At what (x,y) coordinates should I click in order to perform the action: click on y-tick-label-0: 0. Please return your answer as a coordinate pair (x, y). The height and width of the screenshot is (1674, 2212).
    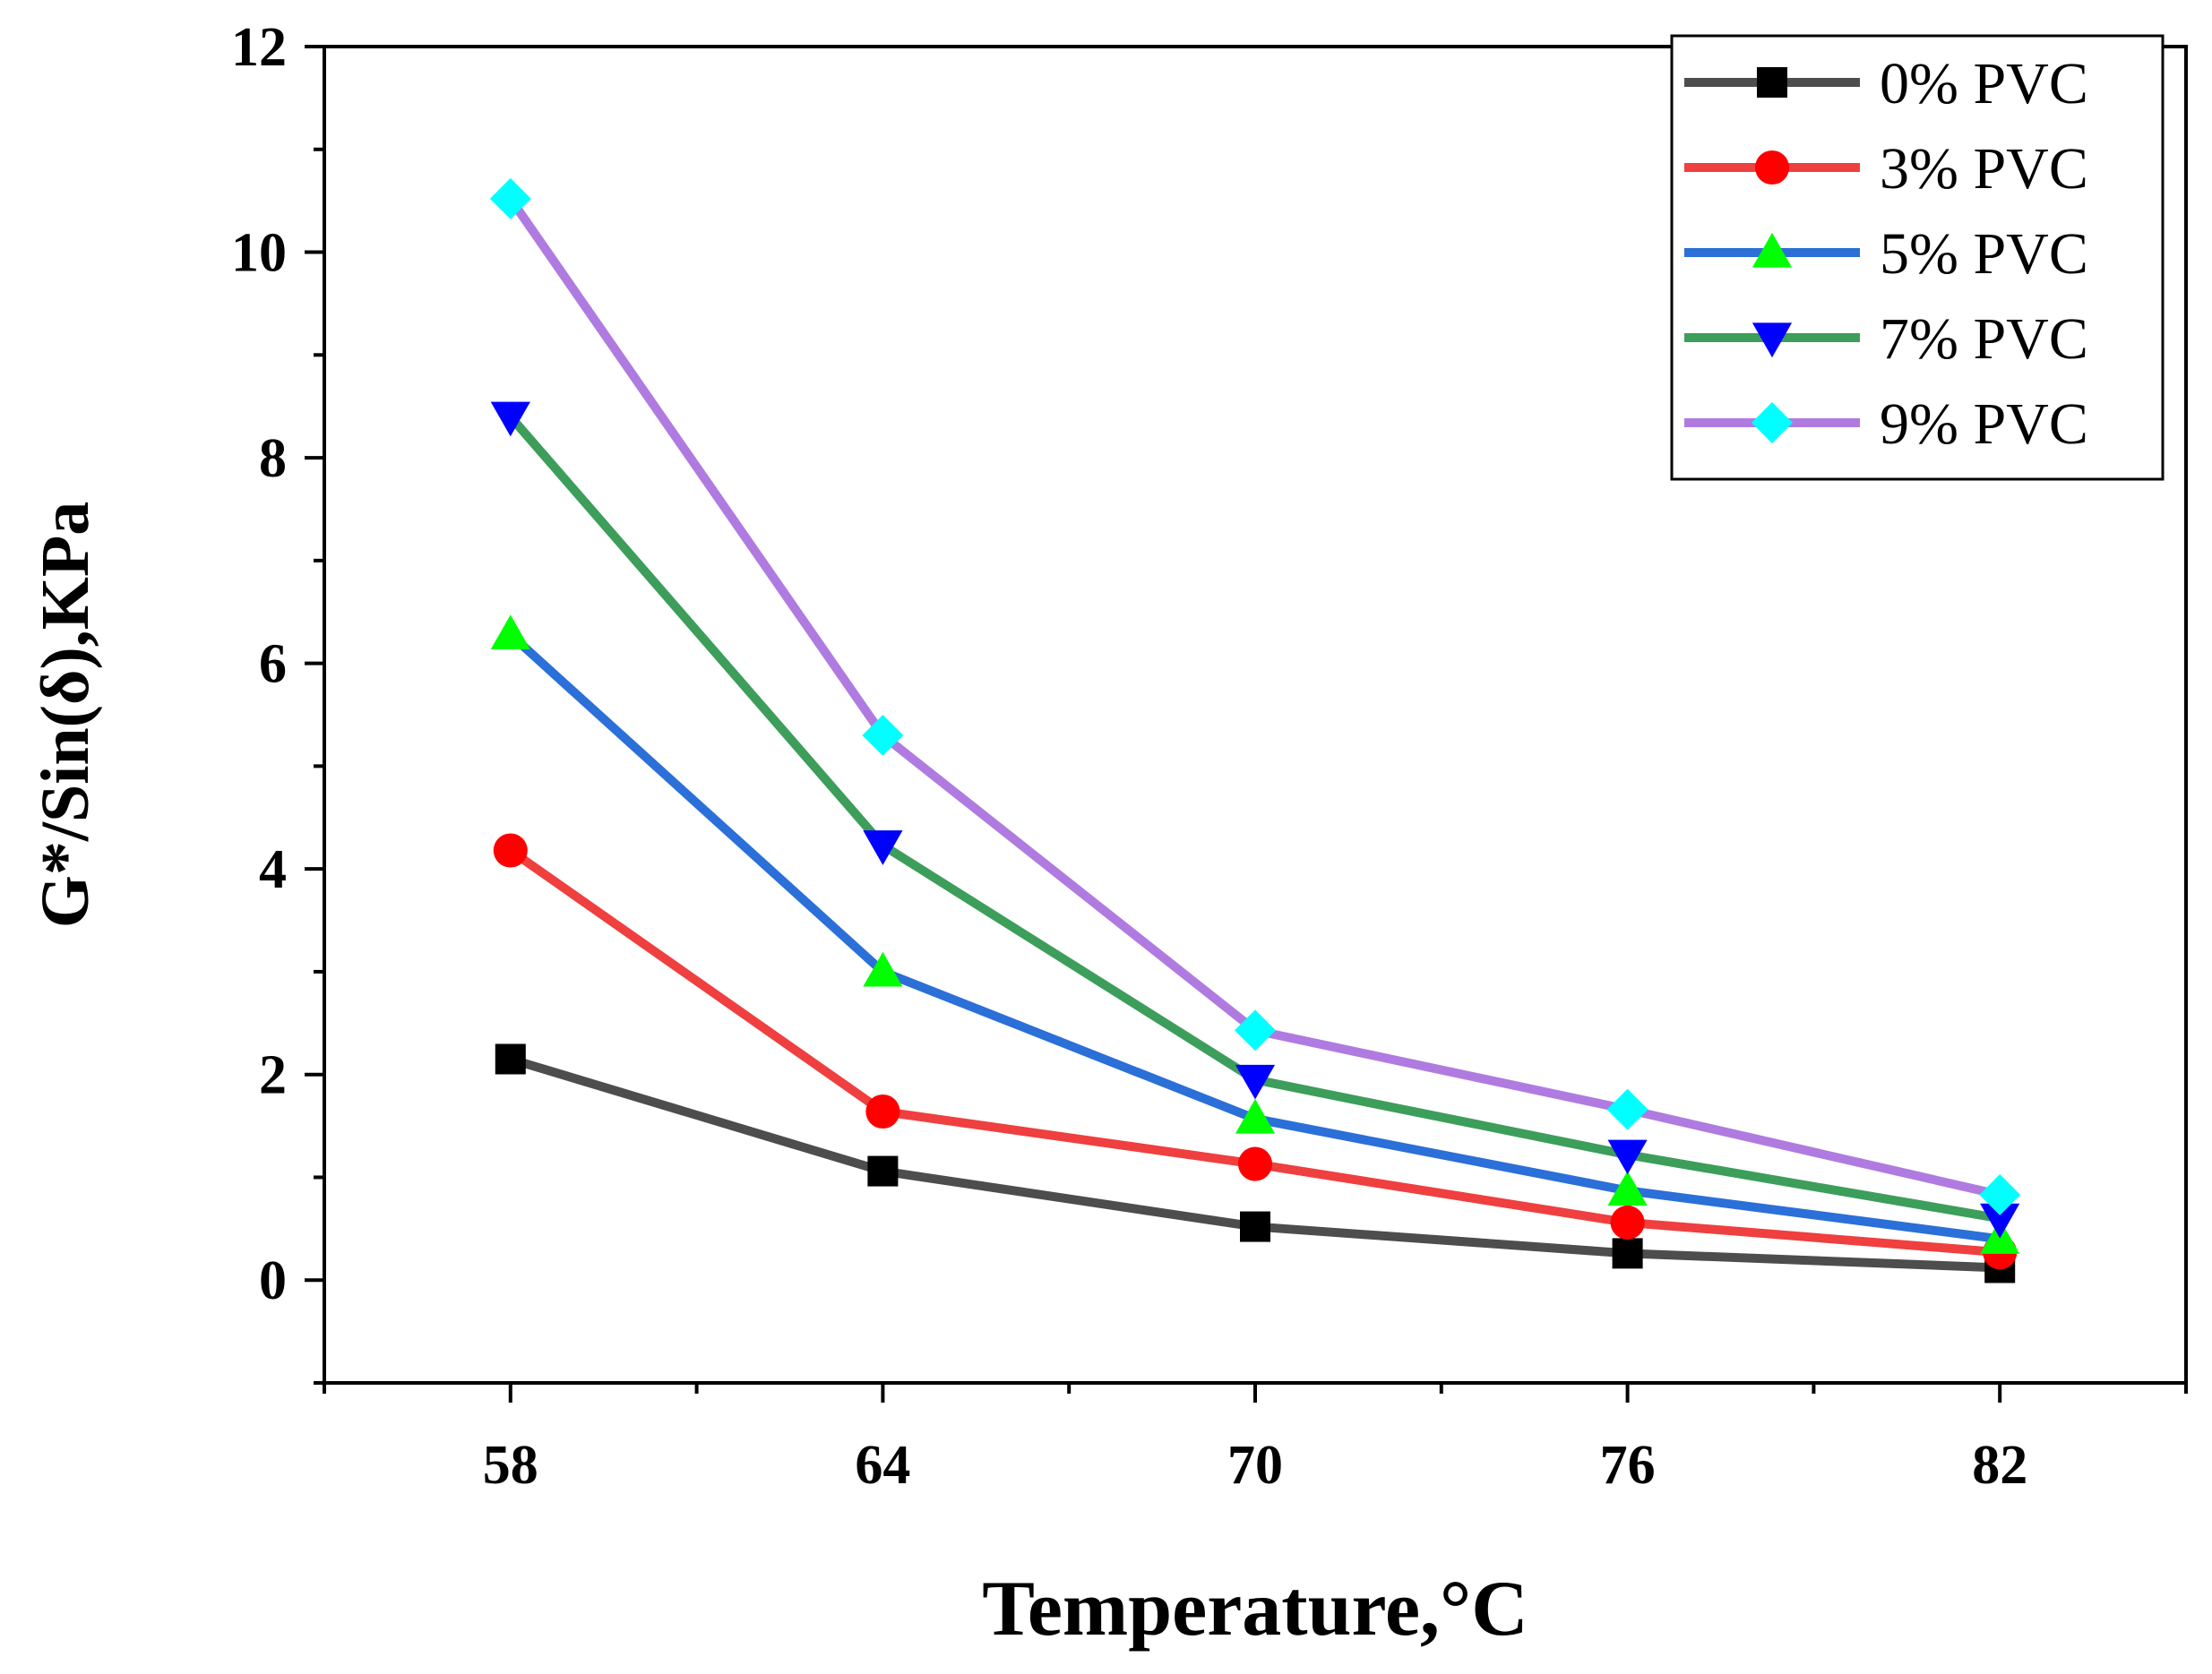
    Looking at the image, I should click on (273, 1281).